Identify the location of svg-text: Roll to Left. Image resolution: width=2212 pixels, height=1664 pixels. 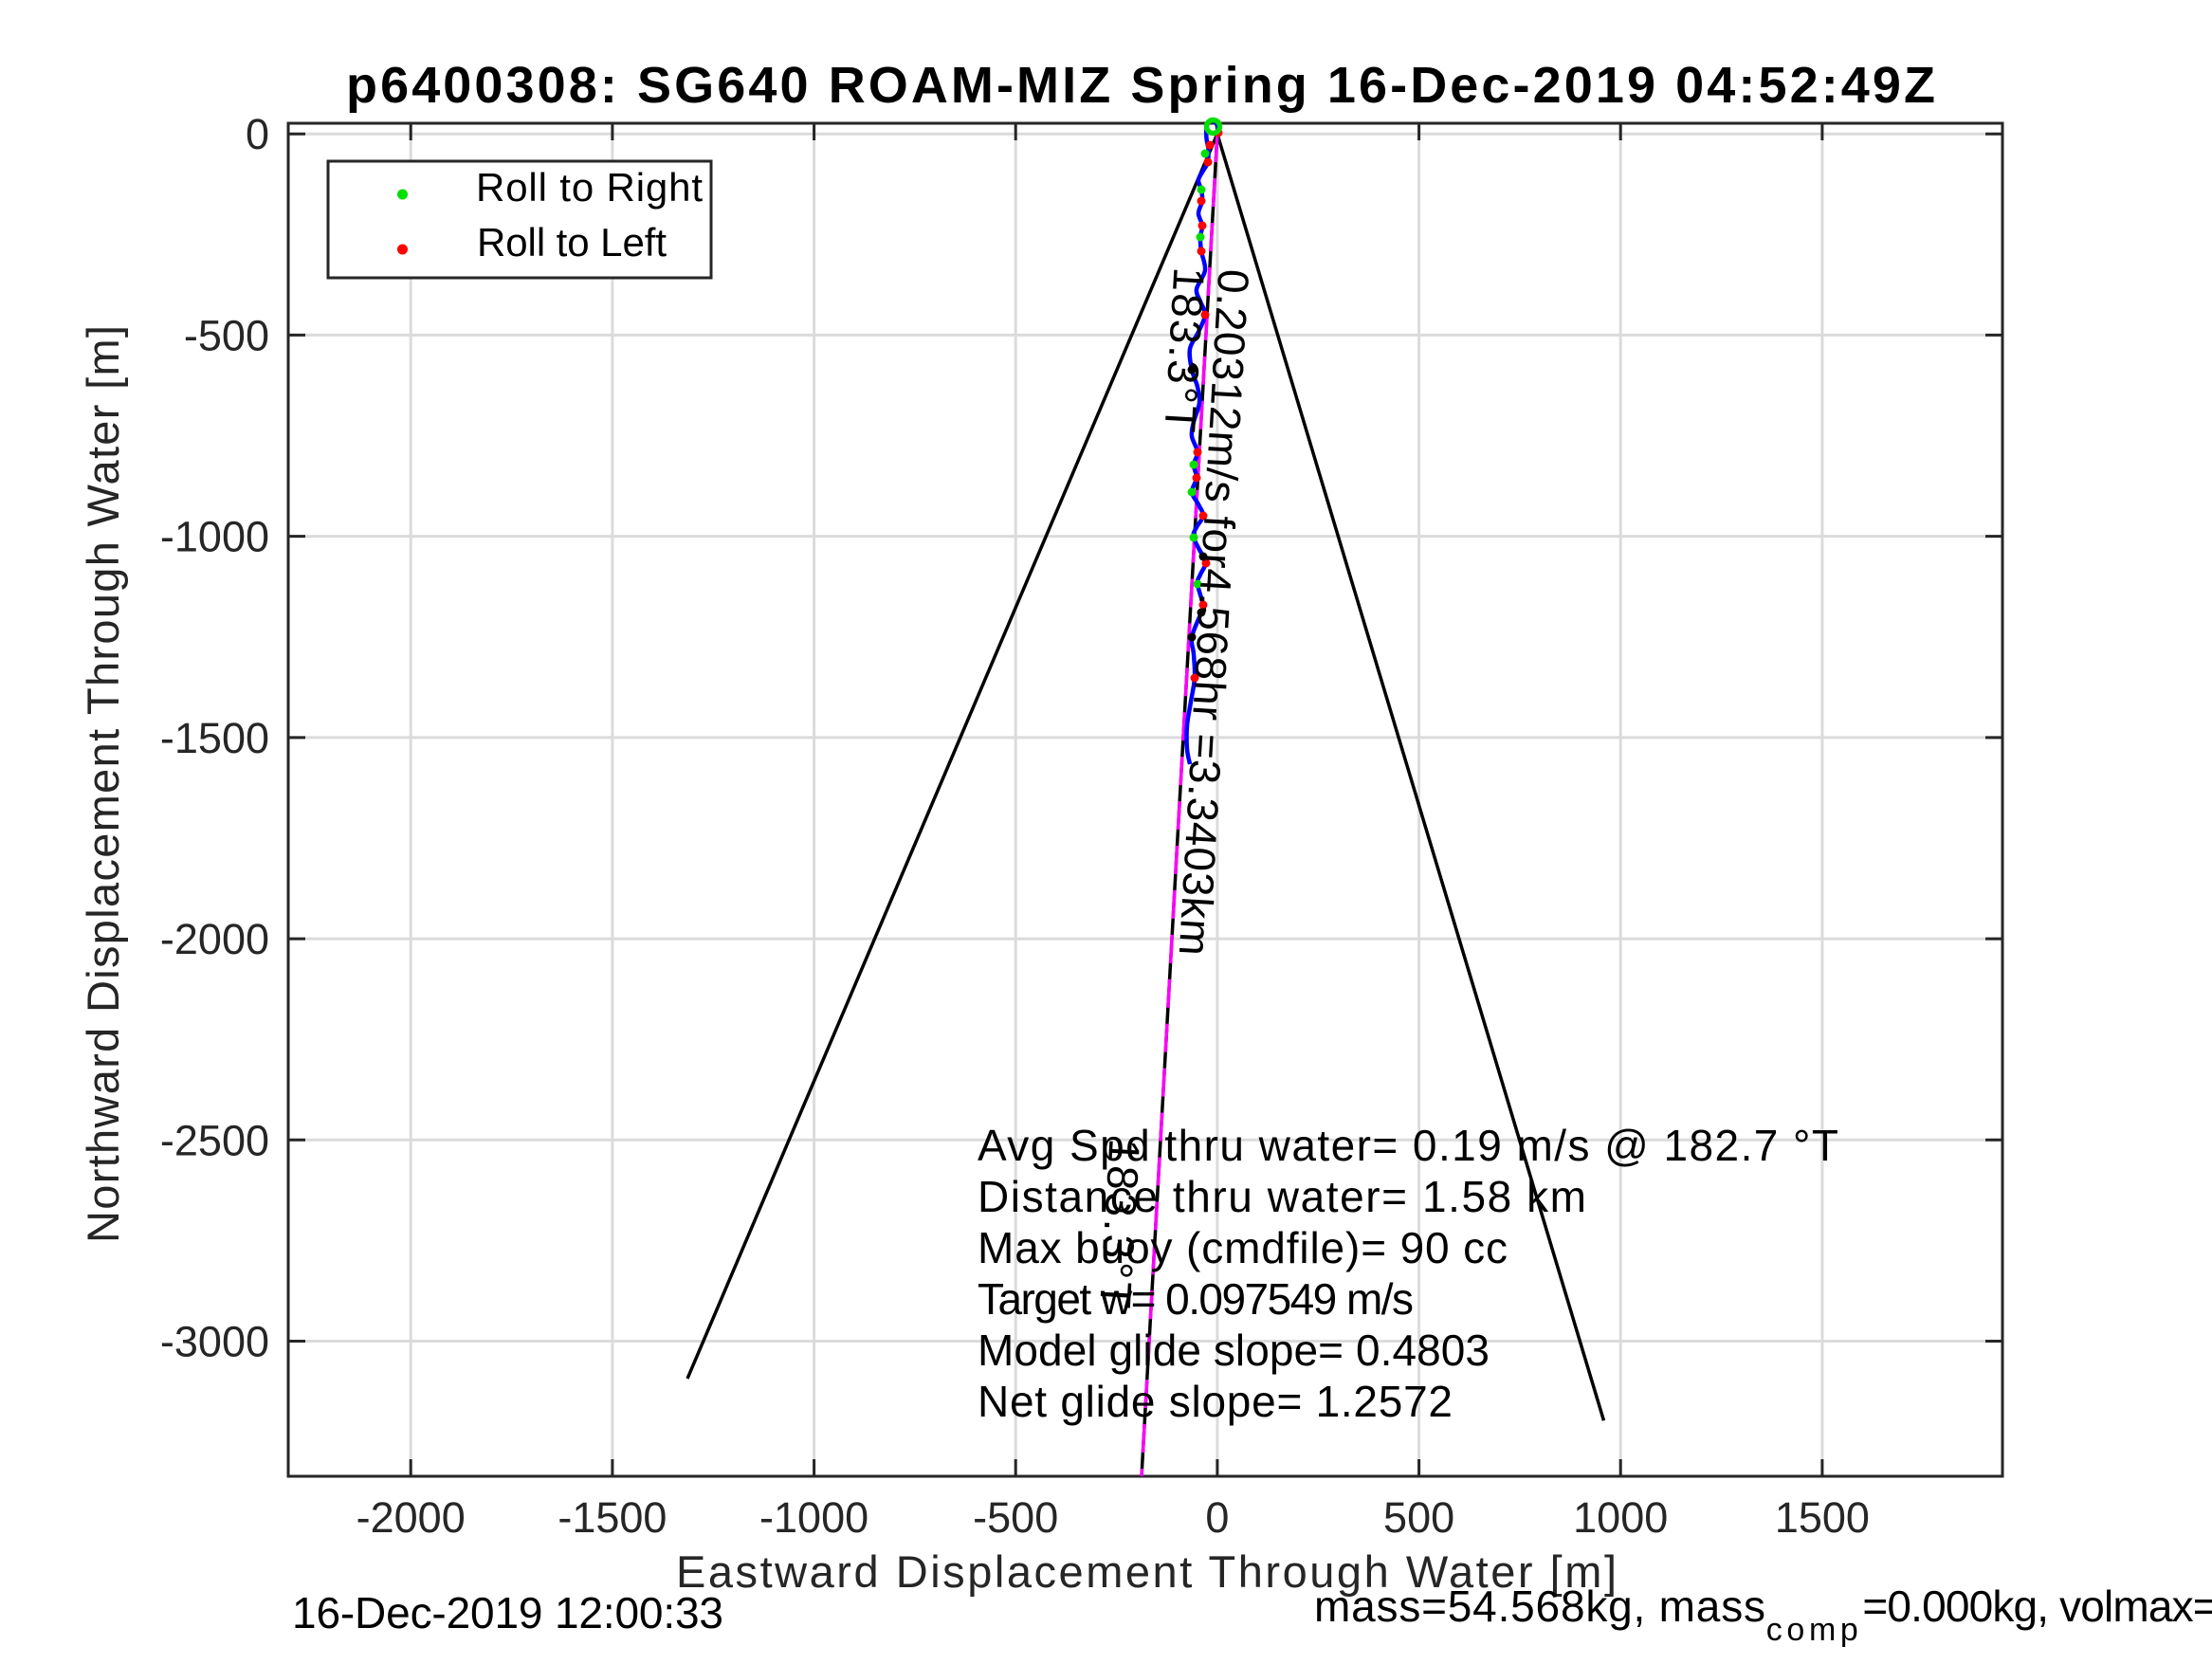
(572, 242).